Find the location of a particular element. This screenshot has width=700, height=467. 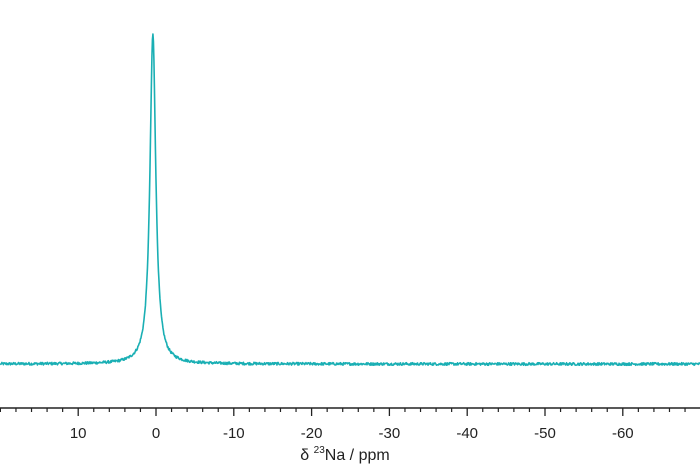

x-axis-title-nucleus: Na is located at coordinates (335, 455).